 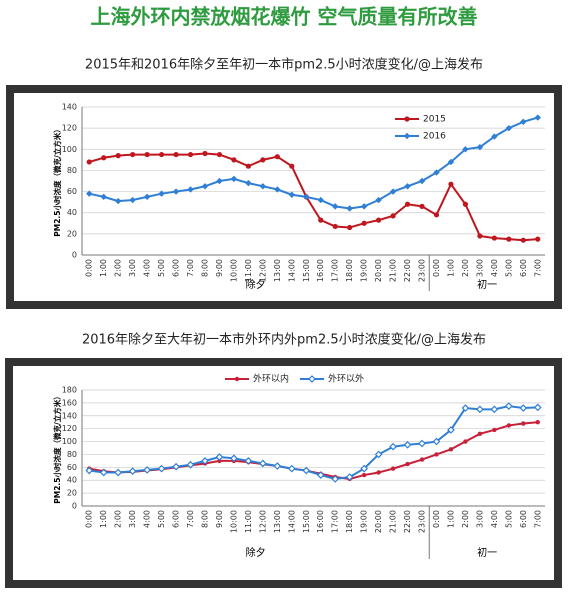 I want to click on y-tick-label: 60, so click(x=72, y=191).